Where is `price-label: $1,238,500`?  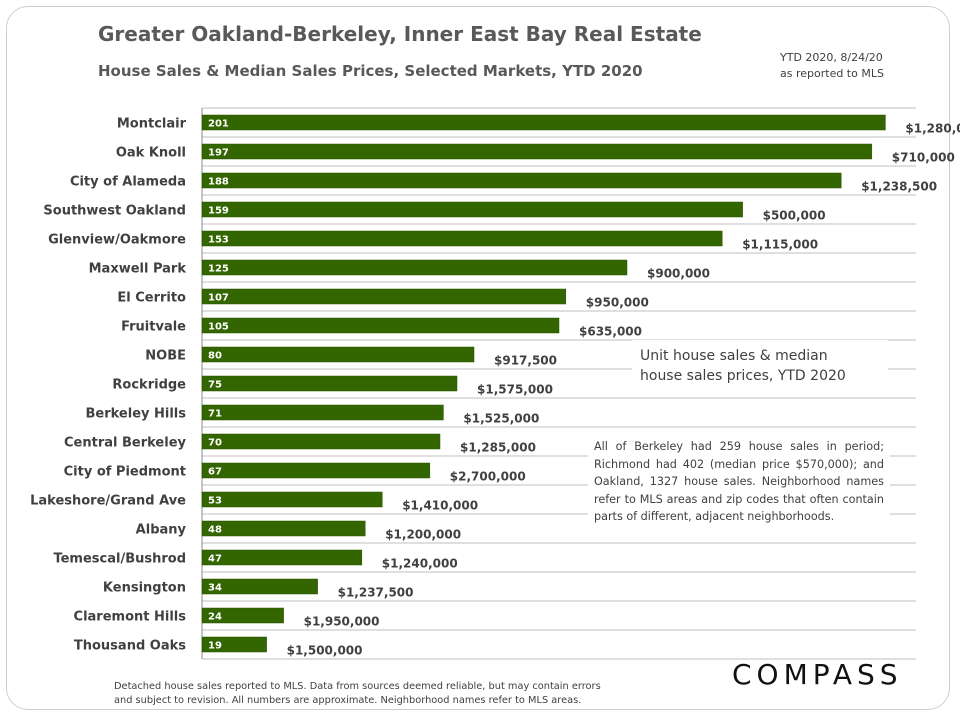
price-label: $1,238,500 is located at coordinates (899, 187).